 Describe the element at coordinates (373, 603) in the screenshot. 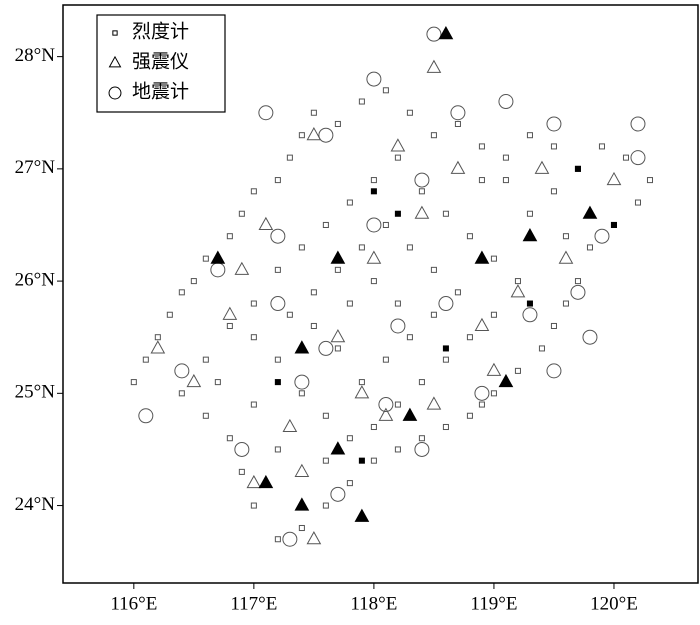

I see `x-tick-label: 118°E` at that location.